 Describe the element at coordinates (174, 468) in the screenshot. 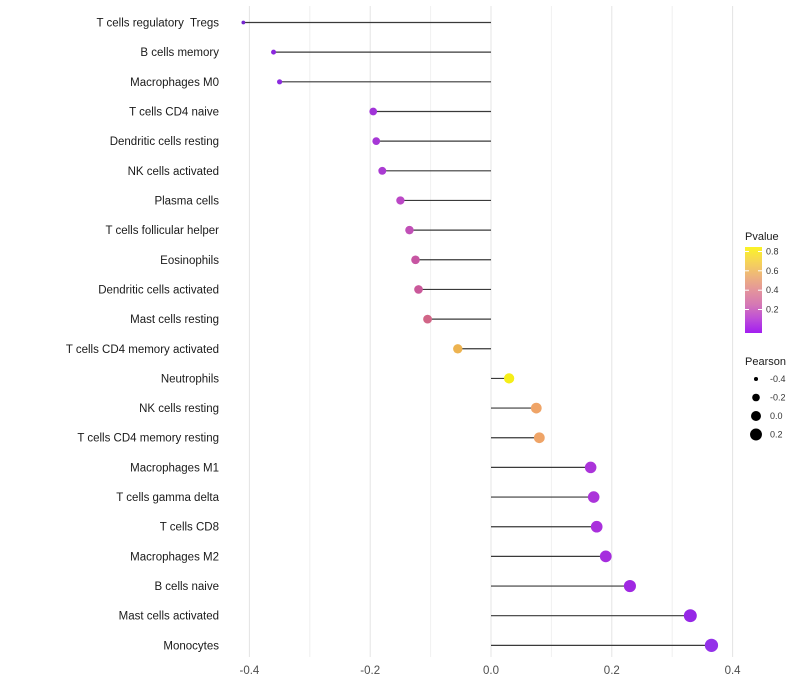

I see `category-label: Macrophages M1` at that location.